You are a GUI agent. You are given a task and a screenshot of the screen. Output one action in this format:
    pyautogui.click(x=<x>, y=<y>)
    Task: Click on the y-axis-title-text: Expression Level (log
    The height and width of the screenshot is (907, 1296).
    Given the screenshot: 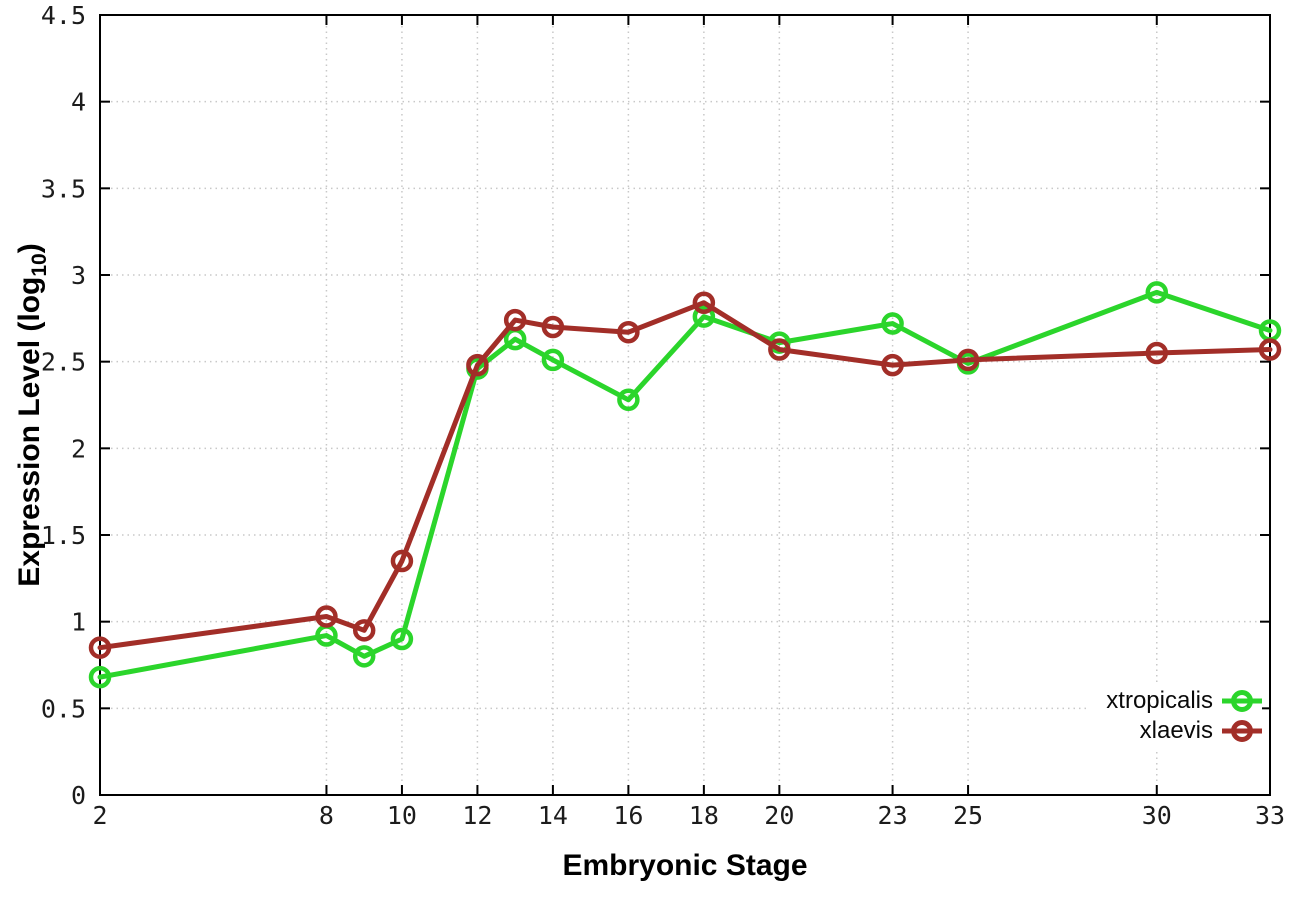 What is the action you would take?
    pyautogui.click(x=29, y=431)
    